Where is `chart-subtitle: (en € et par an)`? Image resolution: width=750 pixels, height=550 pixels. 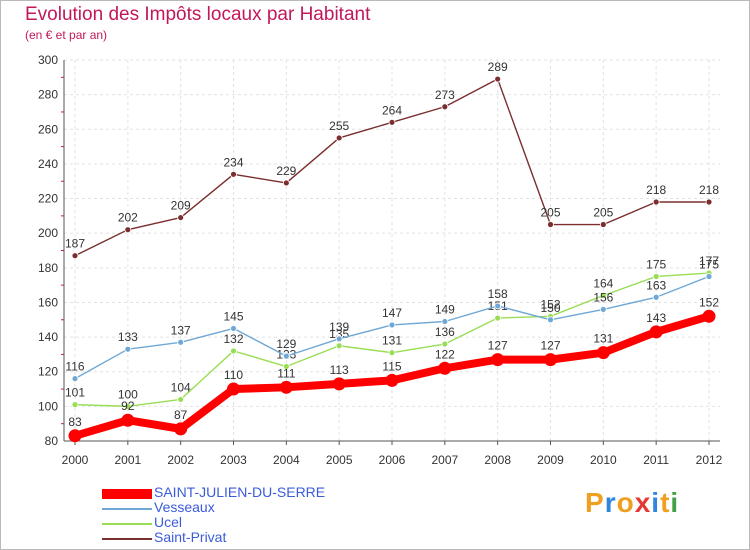 chart-subtitle: (en € et par an) is located at coordinates (66, 35).